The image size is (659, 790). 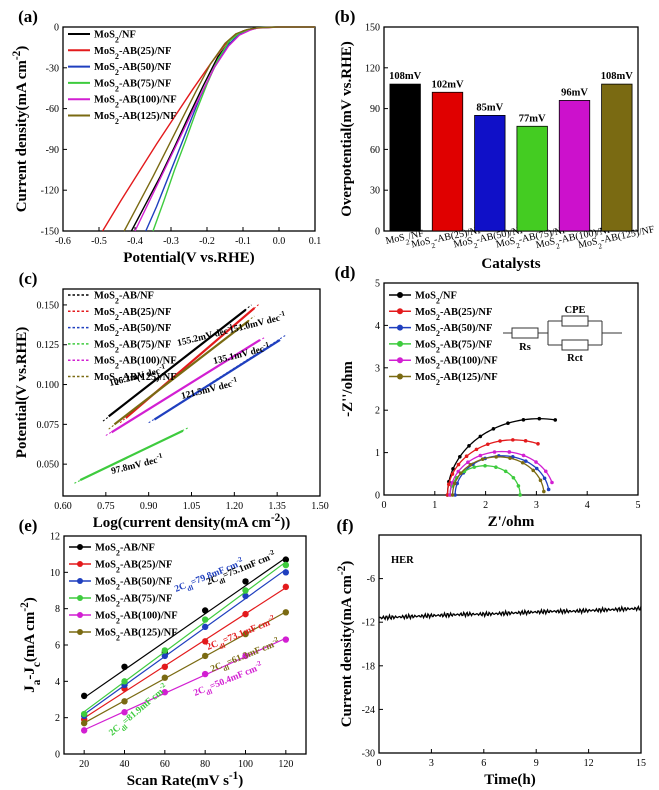 I want to click on d-legend-label: MoS2-AB(50)/NF, so click(x=453, y=330).